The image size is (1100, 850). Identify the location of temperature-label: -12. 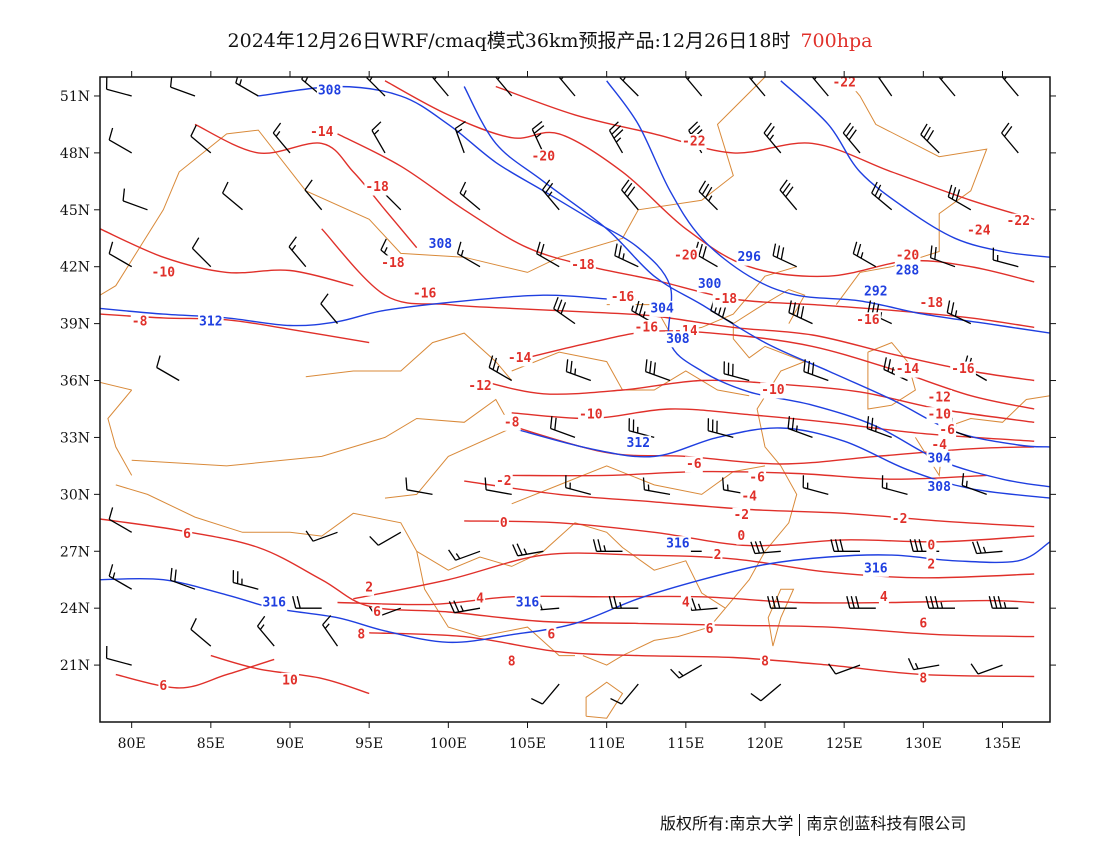
(479, 386).